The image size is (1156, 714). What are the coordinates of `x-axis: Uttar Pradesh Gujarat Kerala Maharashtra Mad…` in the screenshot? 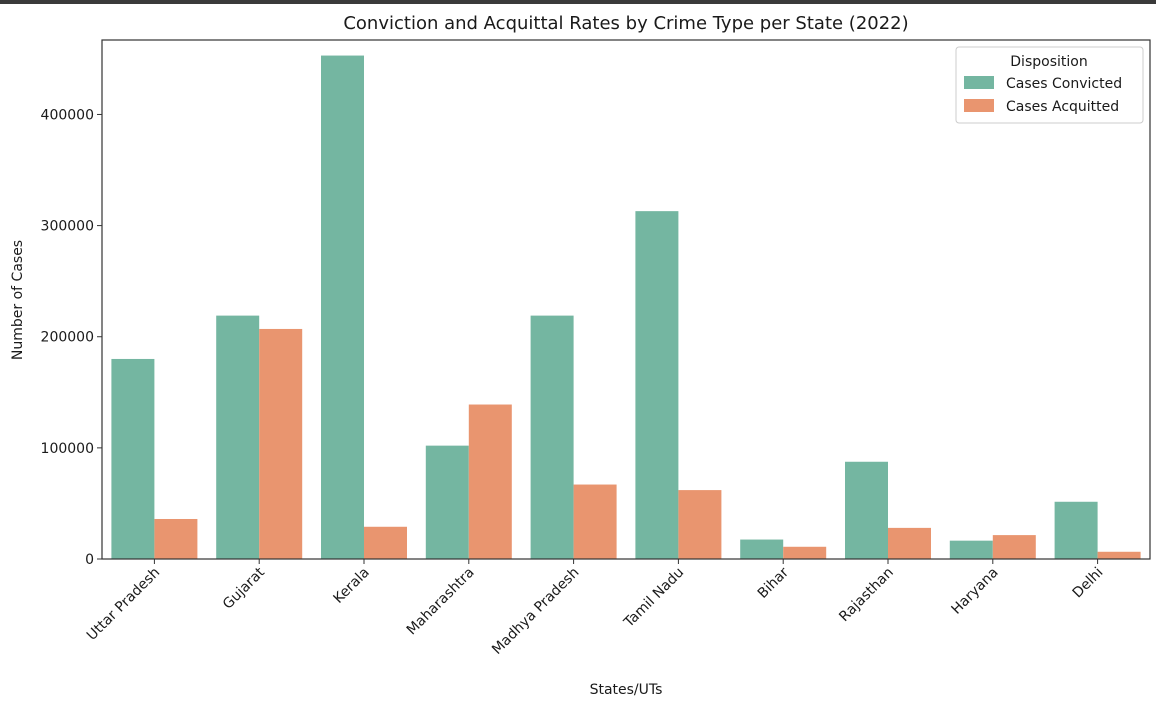 It's located at (595, 608).